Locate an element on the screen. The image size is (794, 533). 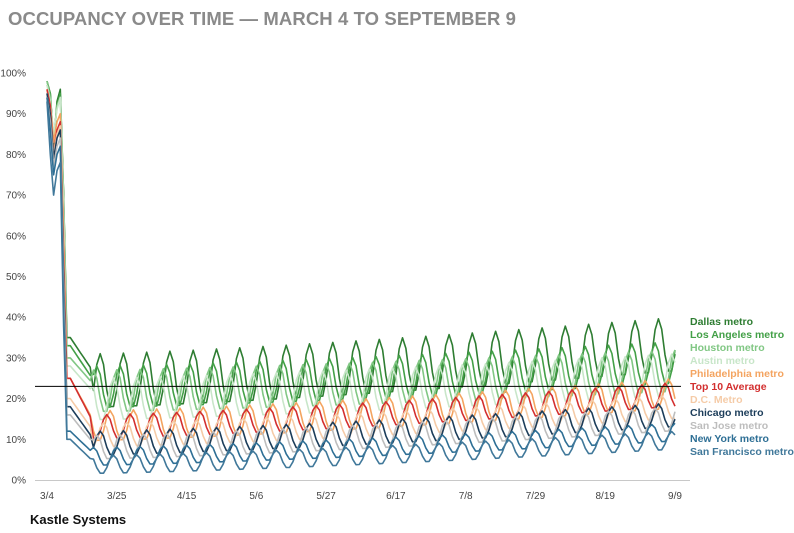
legend-item: San Francisco metro is located at coordinates (742, 452).